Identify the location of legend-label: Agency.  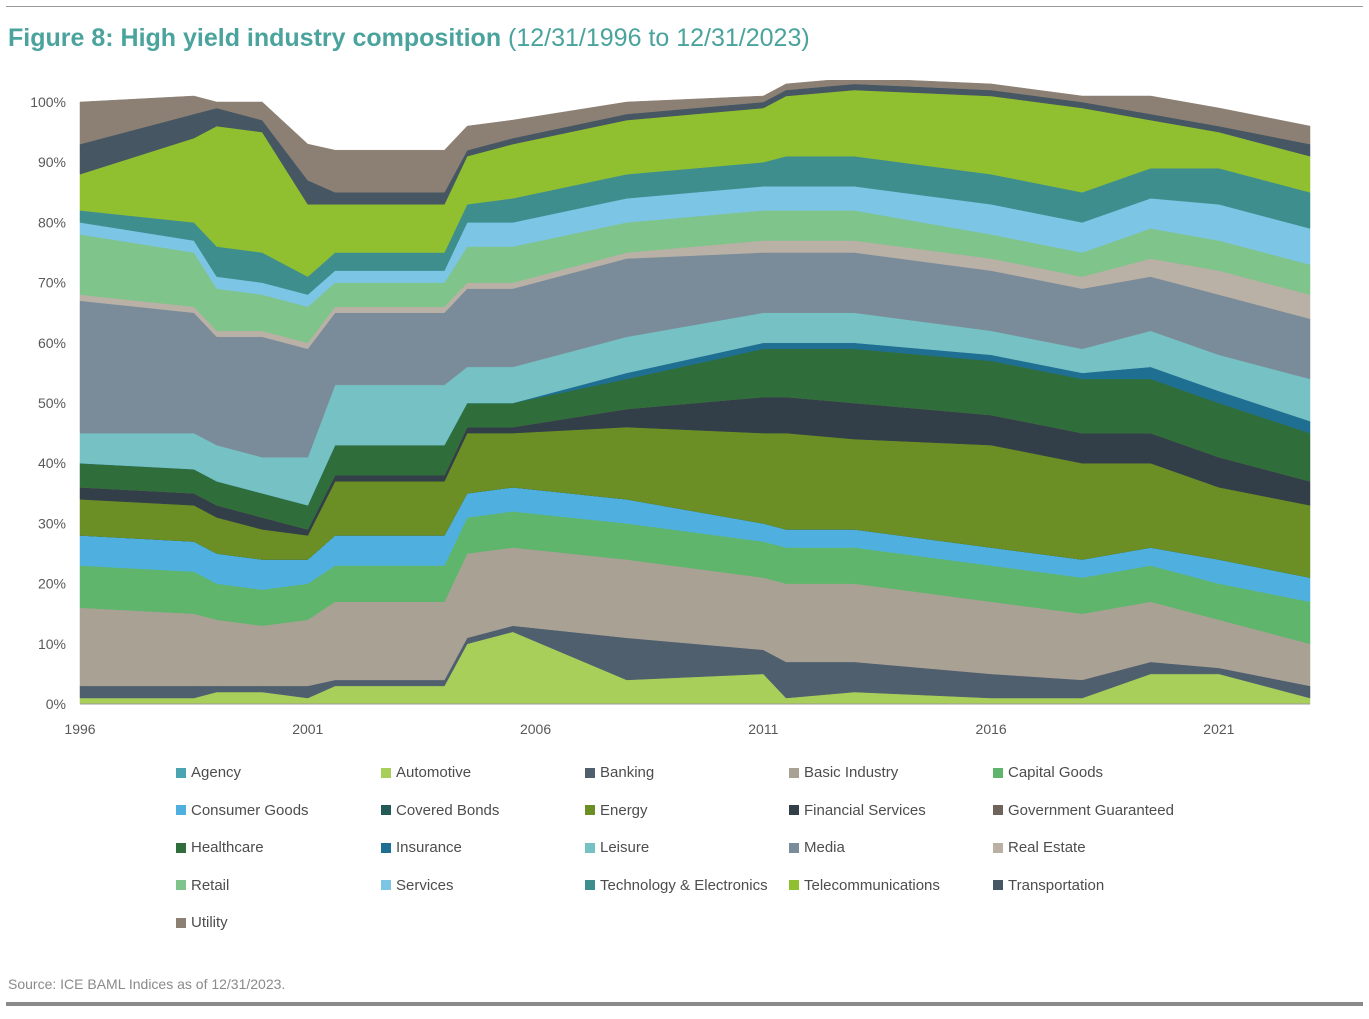
(216, 772).